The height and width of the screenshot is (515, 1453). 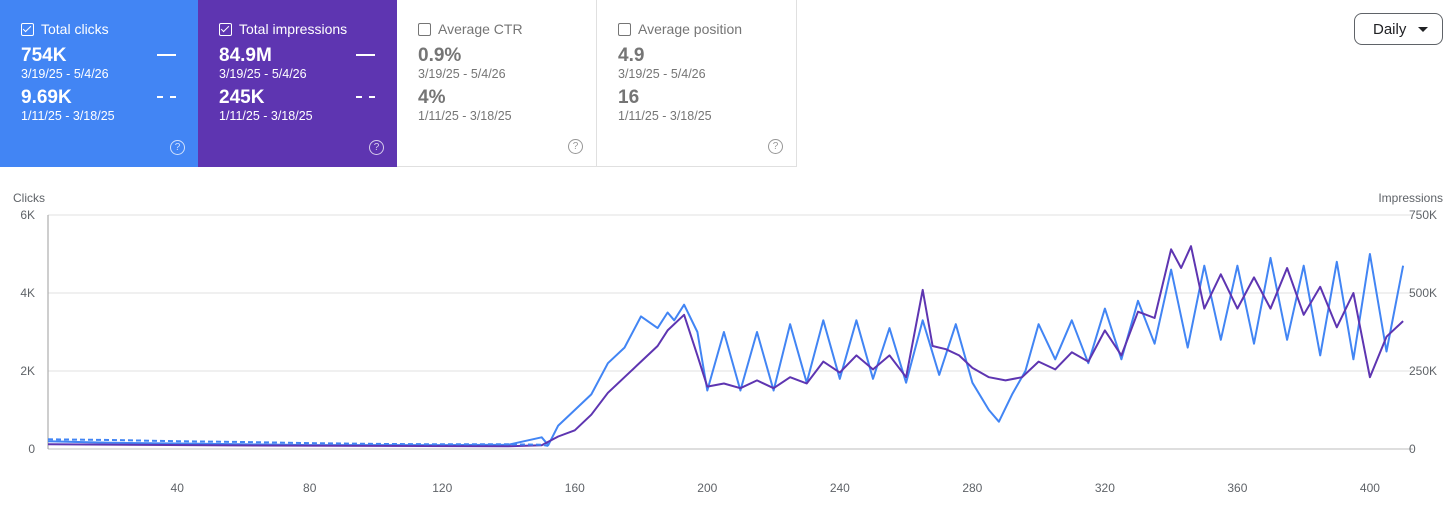 I want to click on average-ctr-label: Average CTR, so click(x=480, y=29).